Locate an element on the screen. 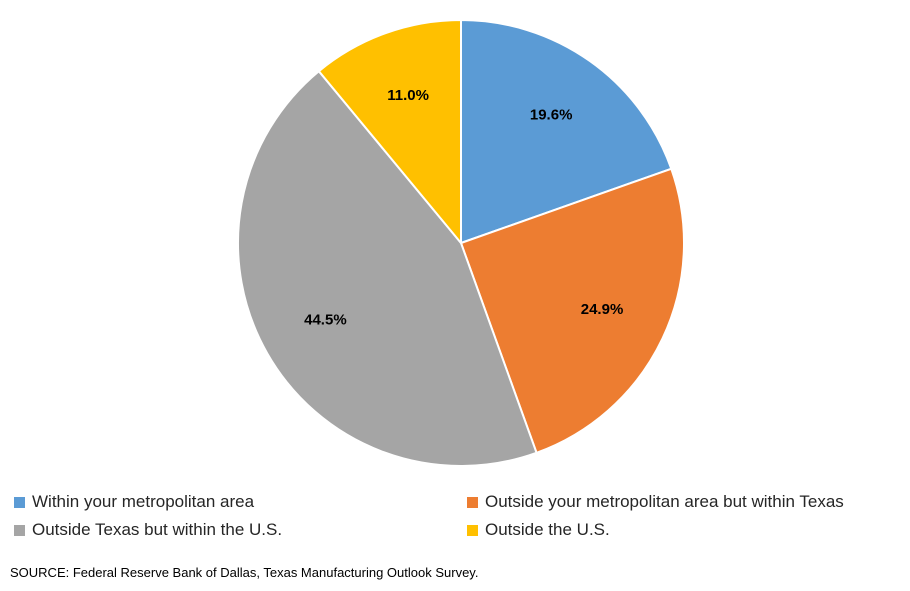  data-label-outside-texas-within-us: 44.5% is located at coordinates (325, 319).